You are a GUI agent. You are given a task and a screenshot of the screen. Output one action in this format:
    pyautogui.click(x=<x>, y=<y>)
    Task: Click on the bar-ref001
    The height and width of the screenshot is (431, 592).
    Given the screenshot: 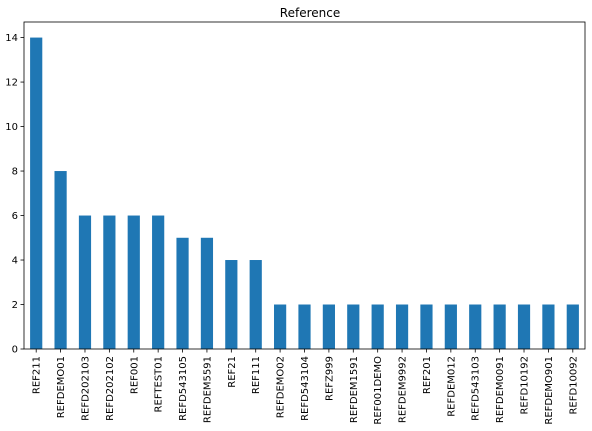 What is the action you would take?
    pyautogui.click(x=133, y=282)
    